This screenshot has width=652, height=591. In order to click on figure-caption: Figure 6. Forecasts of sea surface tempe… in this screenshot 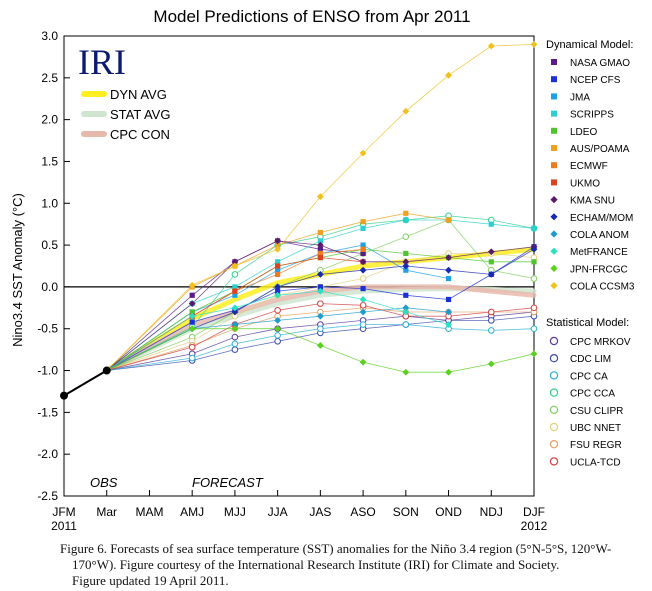, I will do `click(355, 565)`.